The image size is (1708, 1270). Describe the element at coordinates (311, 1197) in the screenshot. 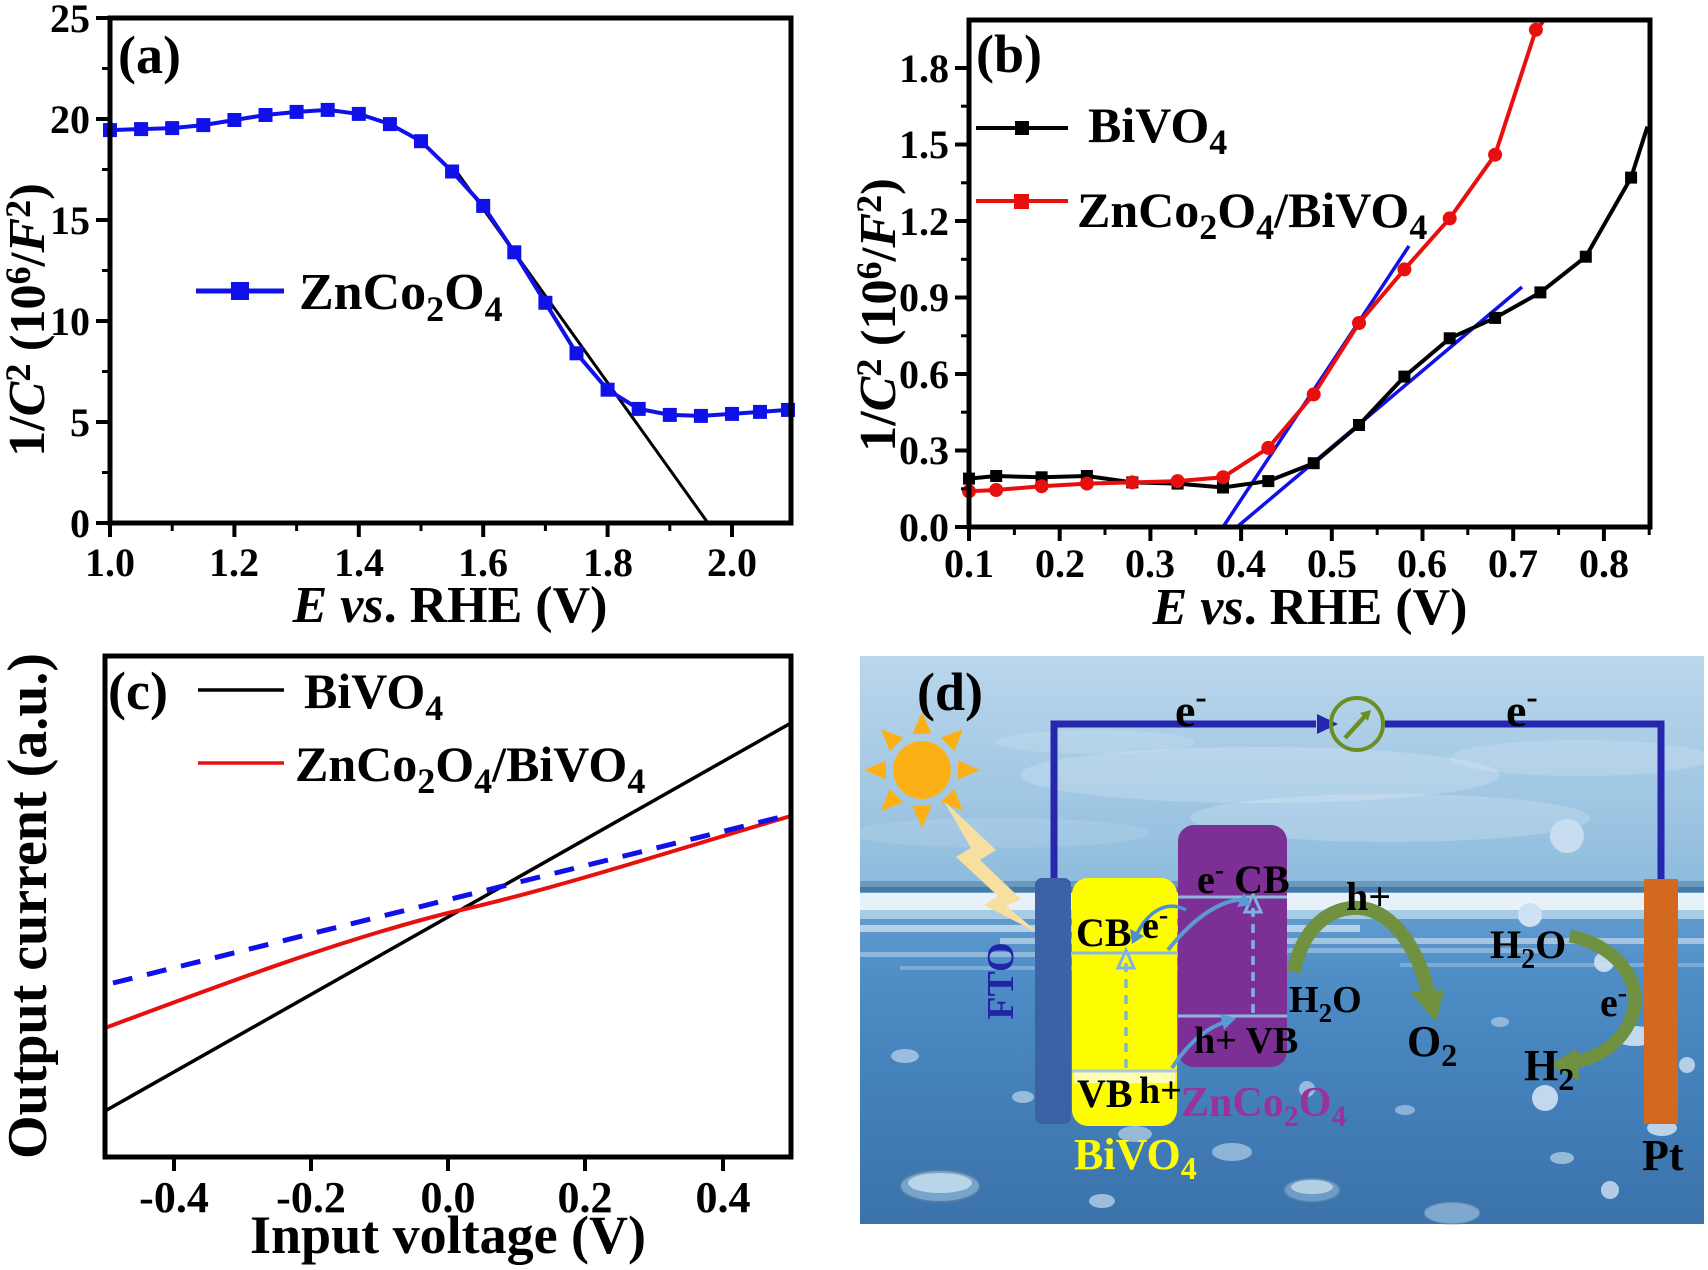

I see `svg-text: -0.2` at that location.